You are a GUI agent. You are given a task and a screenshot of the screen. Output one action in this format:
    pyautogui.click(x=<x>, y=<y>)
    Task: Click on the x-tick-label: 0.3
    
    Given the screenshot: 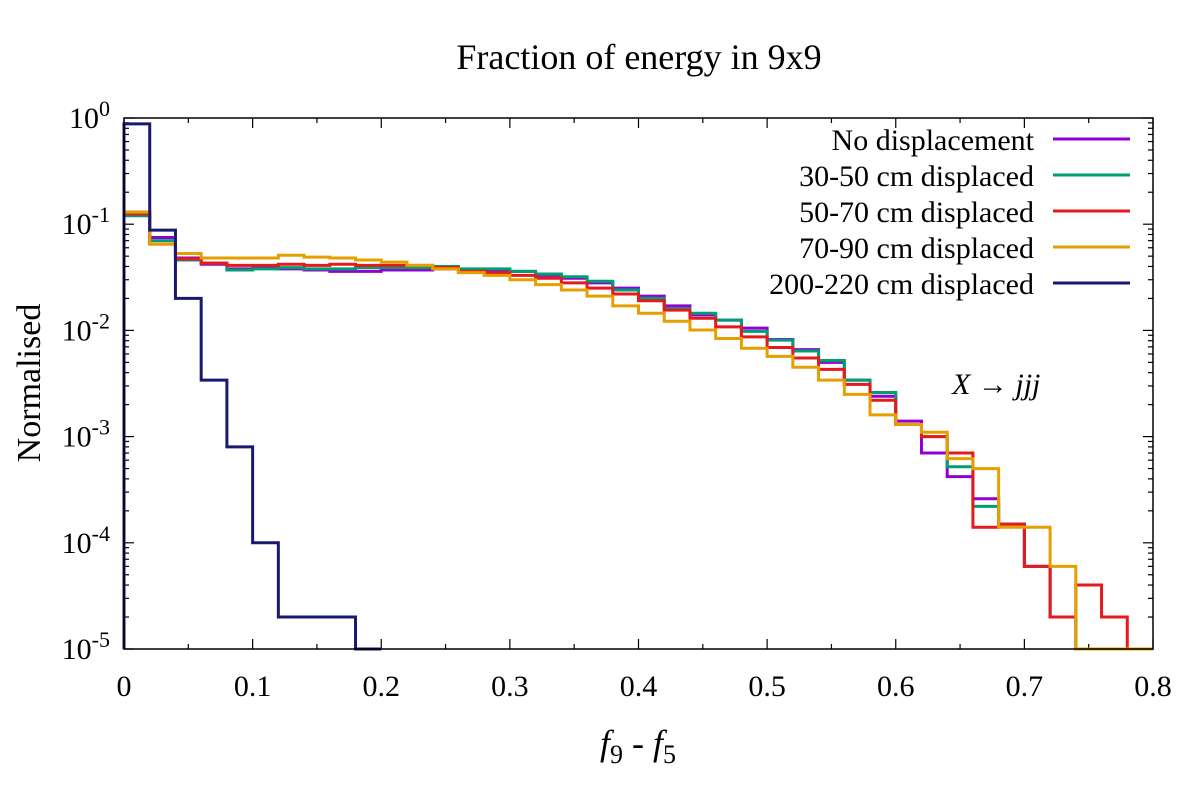 What is the action you would take?
    pyautogui.click(x=510, y=686)
    